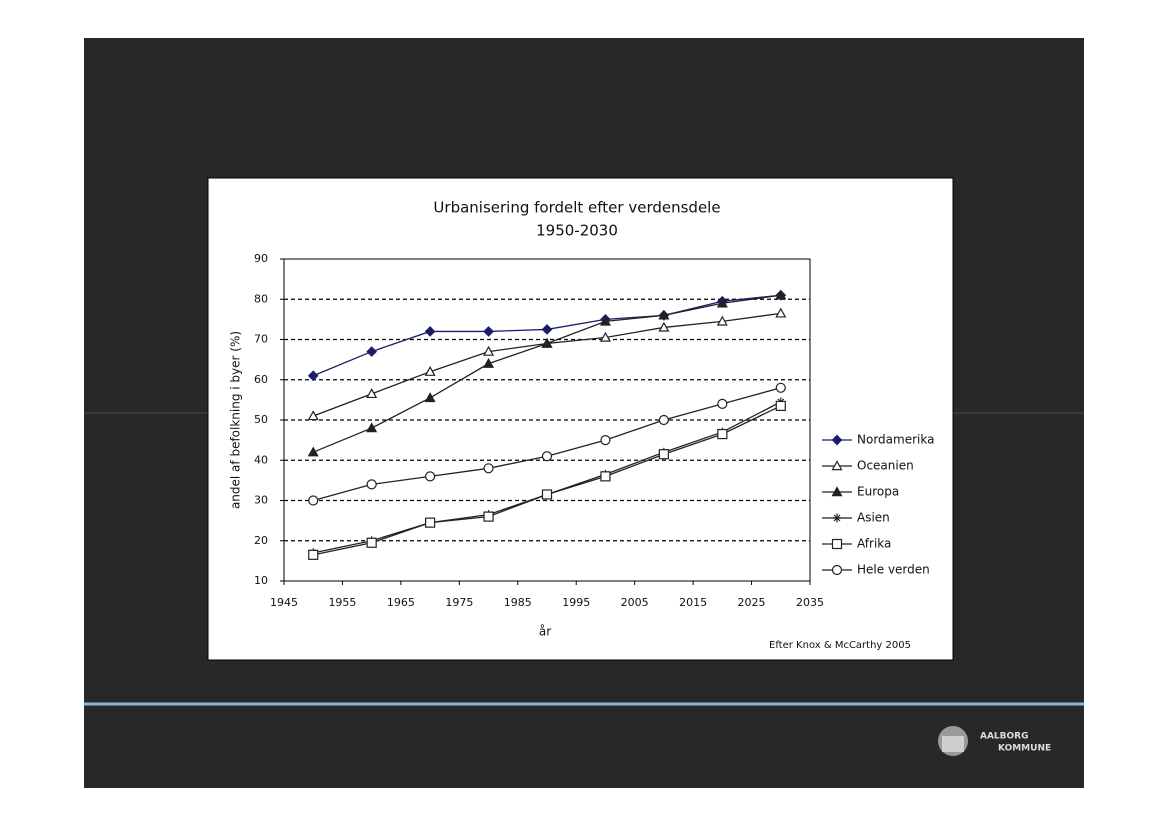 This screenshot has width=1169, height=827. Describe the element at coordinates (1024, 749) in the screenshot. I see `logo-text: KOMMUNE` at that location.